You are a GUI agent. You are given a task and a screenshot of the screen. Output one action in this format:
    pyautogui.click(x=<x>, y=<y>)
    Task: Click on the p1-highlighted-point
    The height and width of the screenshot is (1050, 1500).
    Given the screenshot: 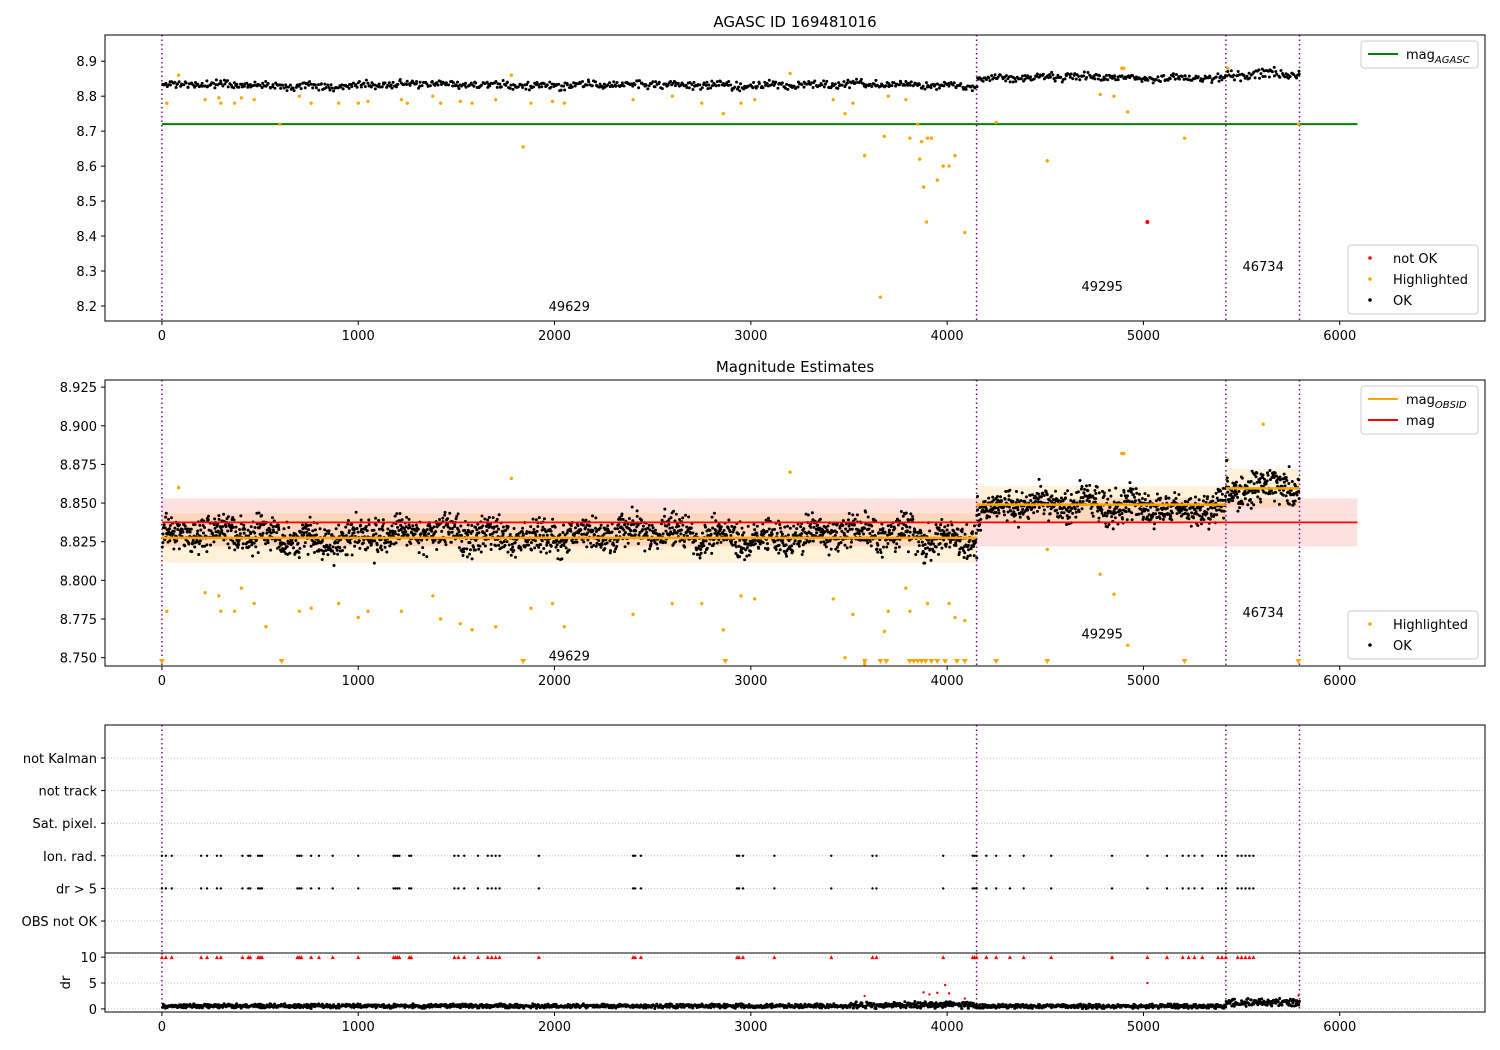 What is the action you would take?
    pyautogui.click(x=919, y=159)
    